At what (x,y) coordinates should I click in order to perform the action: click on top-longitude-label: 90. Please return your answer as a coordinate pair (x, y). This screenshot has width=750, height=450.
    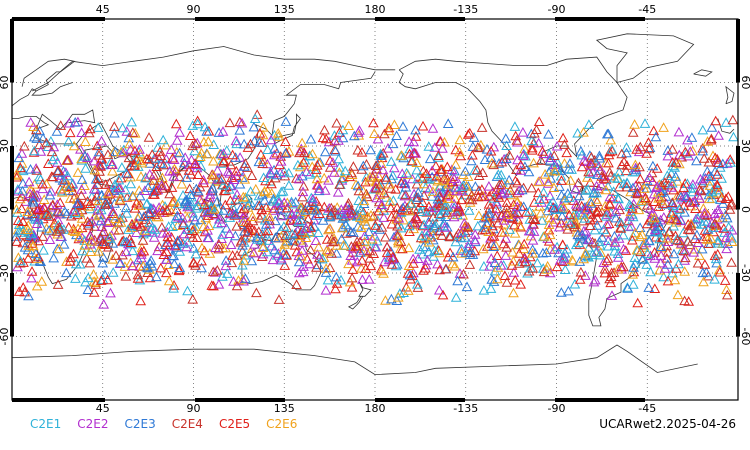
    Looking at the image, I should click on (194, 9).